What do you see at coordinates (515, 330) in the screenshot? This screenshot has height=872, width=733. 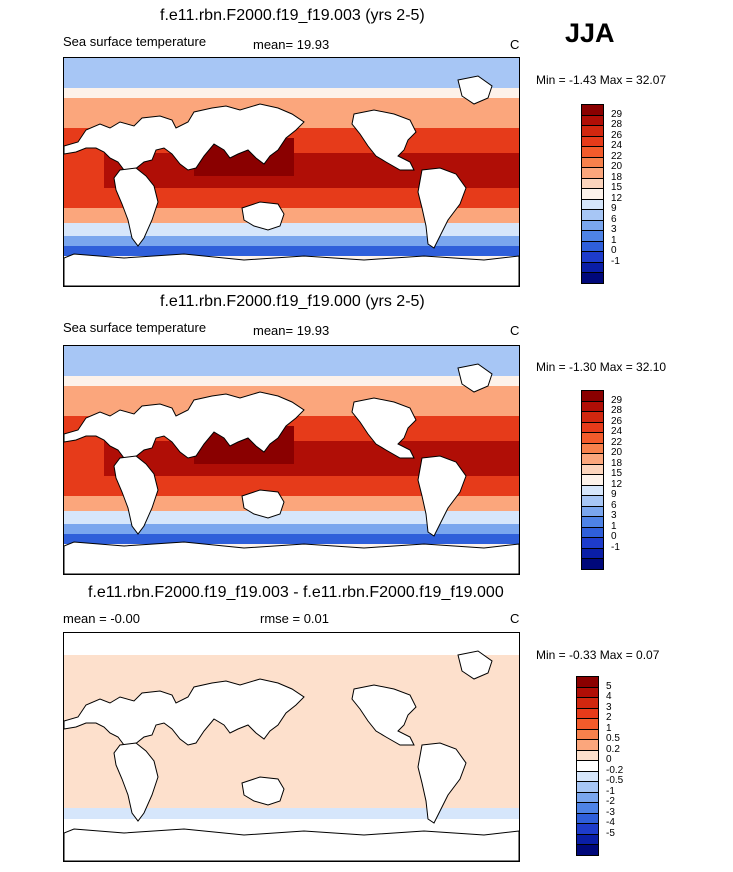 I see `panel2-unit: C` at bounding box center [515, 330].